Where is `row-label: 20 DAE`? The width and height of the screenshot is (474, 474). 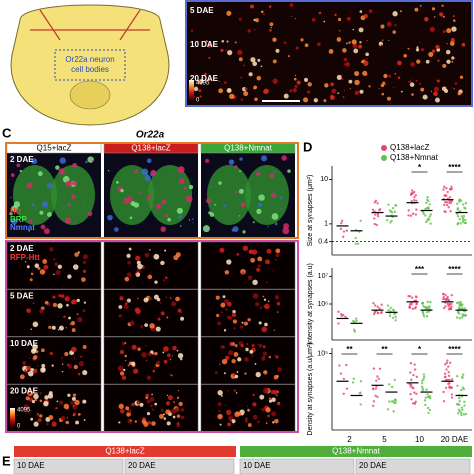
row-label: 20 DAE is located at coordinates (204, 78).